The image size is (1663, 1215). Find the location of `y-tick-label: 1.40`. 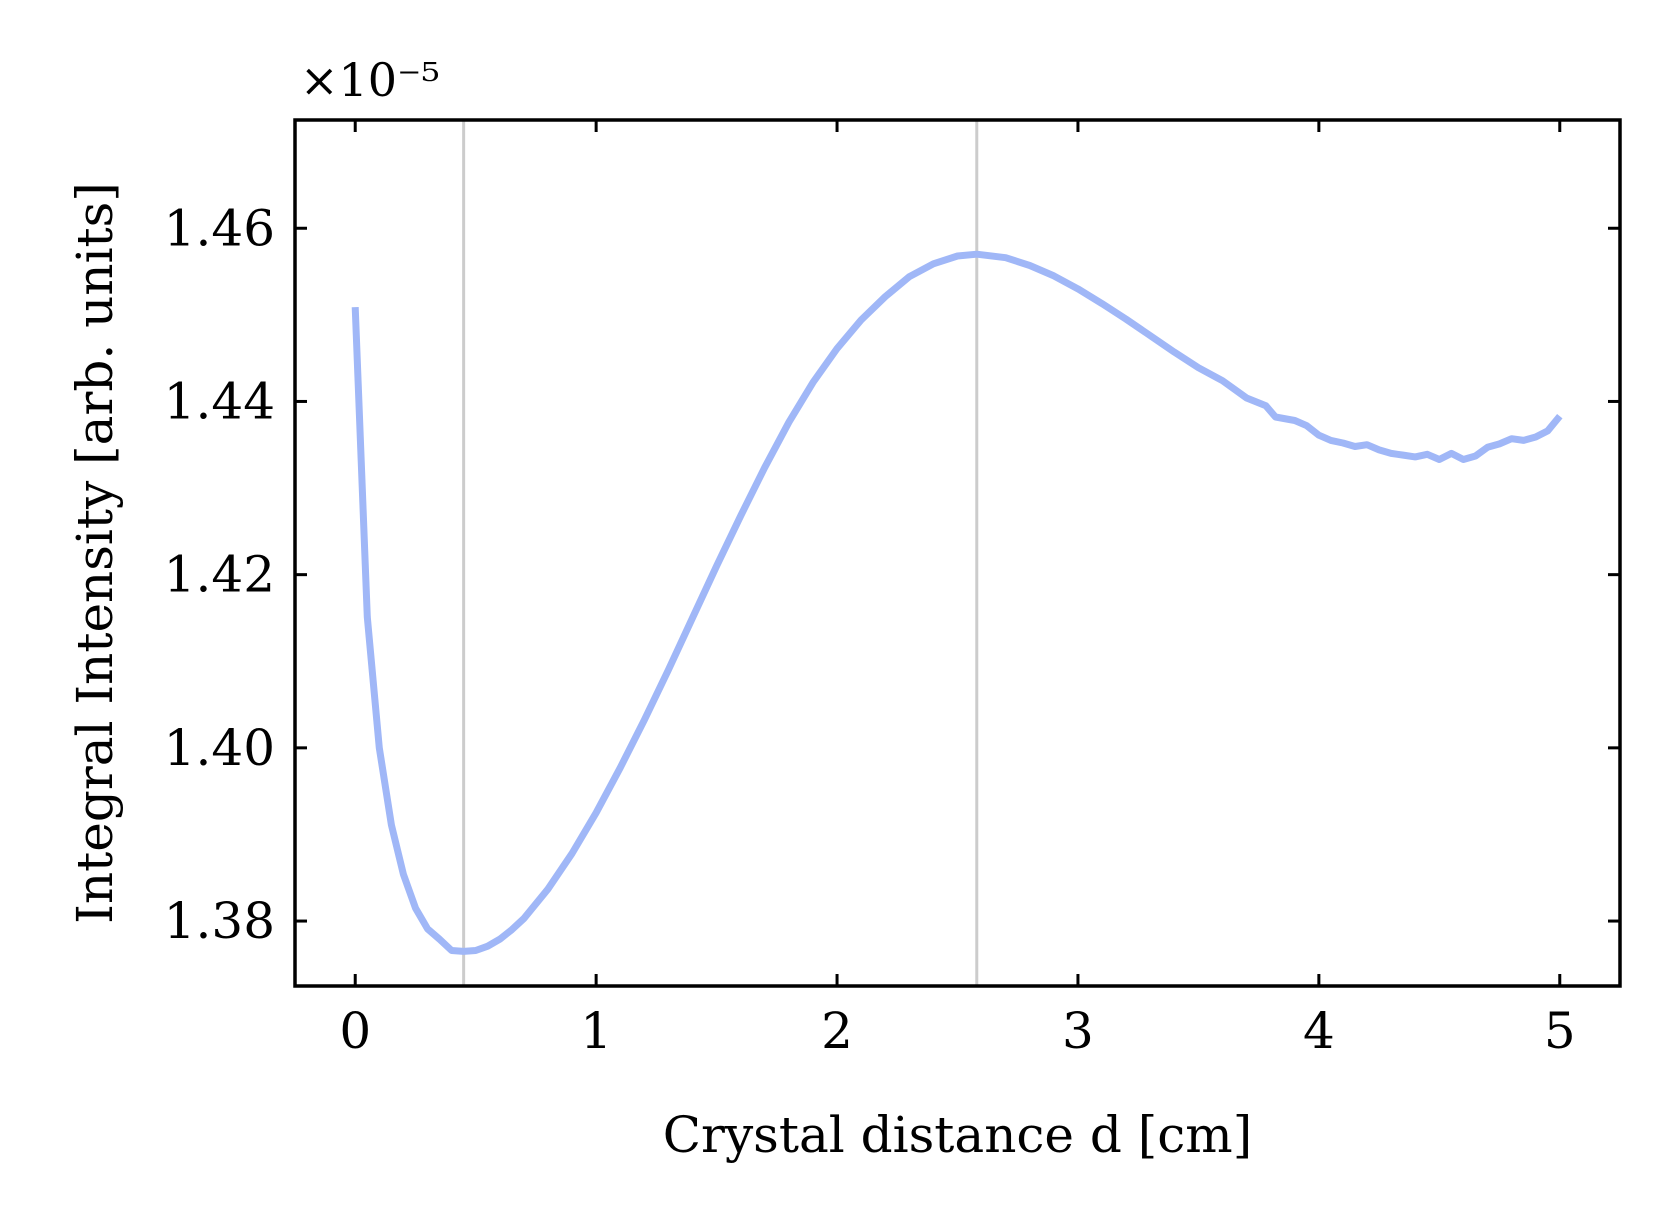

y-tick-label: 1.40 is located at coordinates (219, 748).